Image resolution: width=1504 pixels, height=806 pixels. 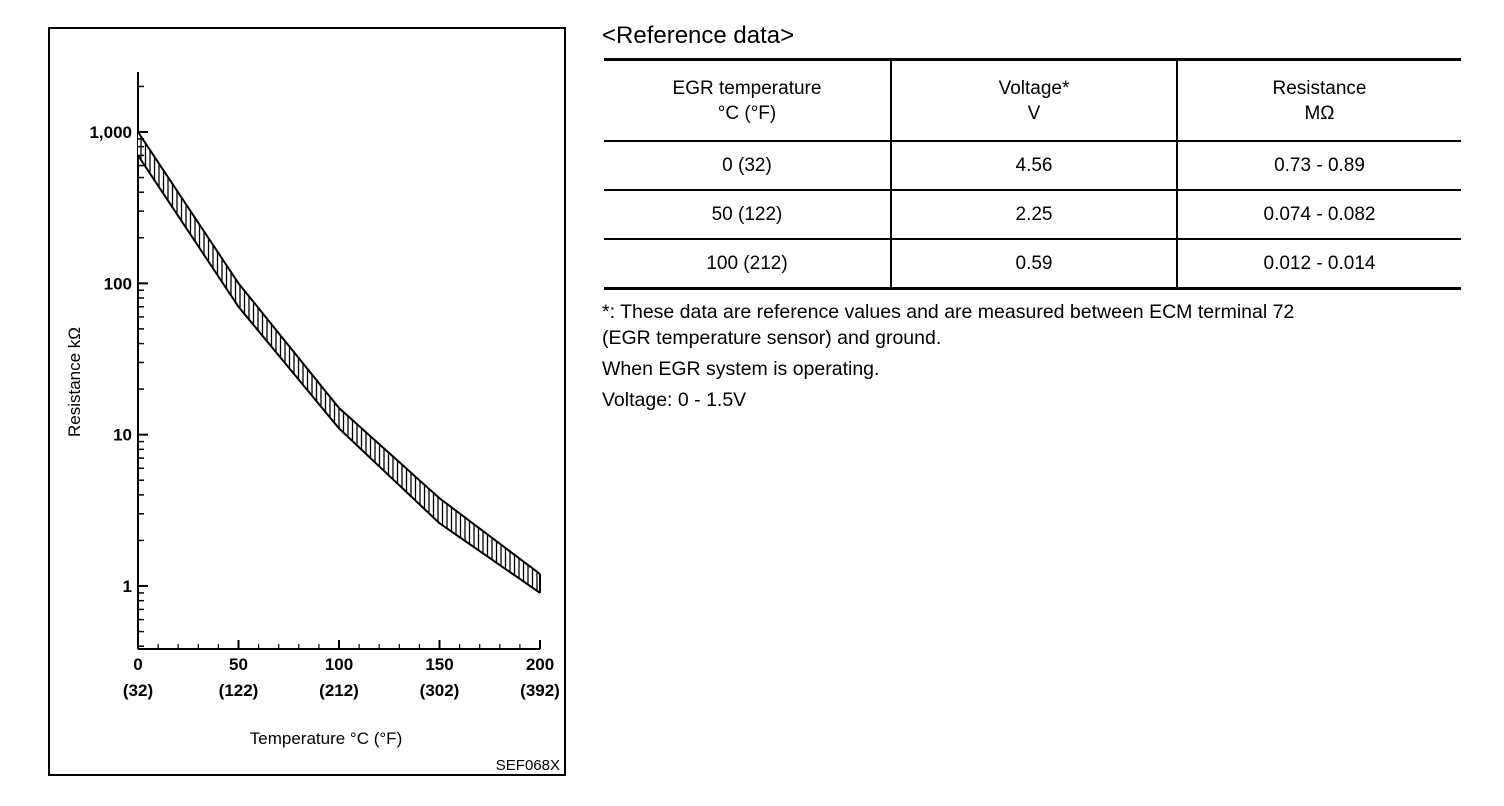 What do you see at coordinates (698, 35) in the screenshot?
I see `reference-data-title: <Reference data>` at bounding box center [698, 35].